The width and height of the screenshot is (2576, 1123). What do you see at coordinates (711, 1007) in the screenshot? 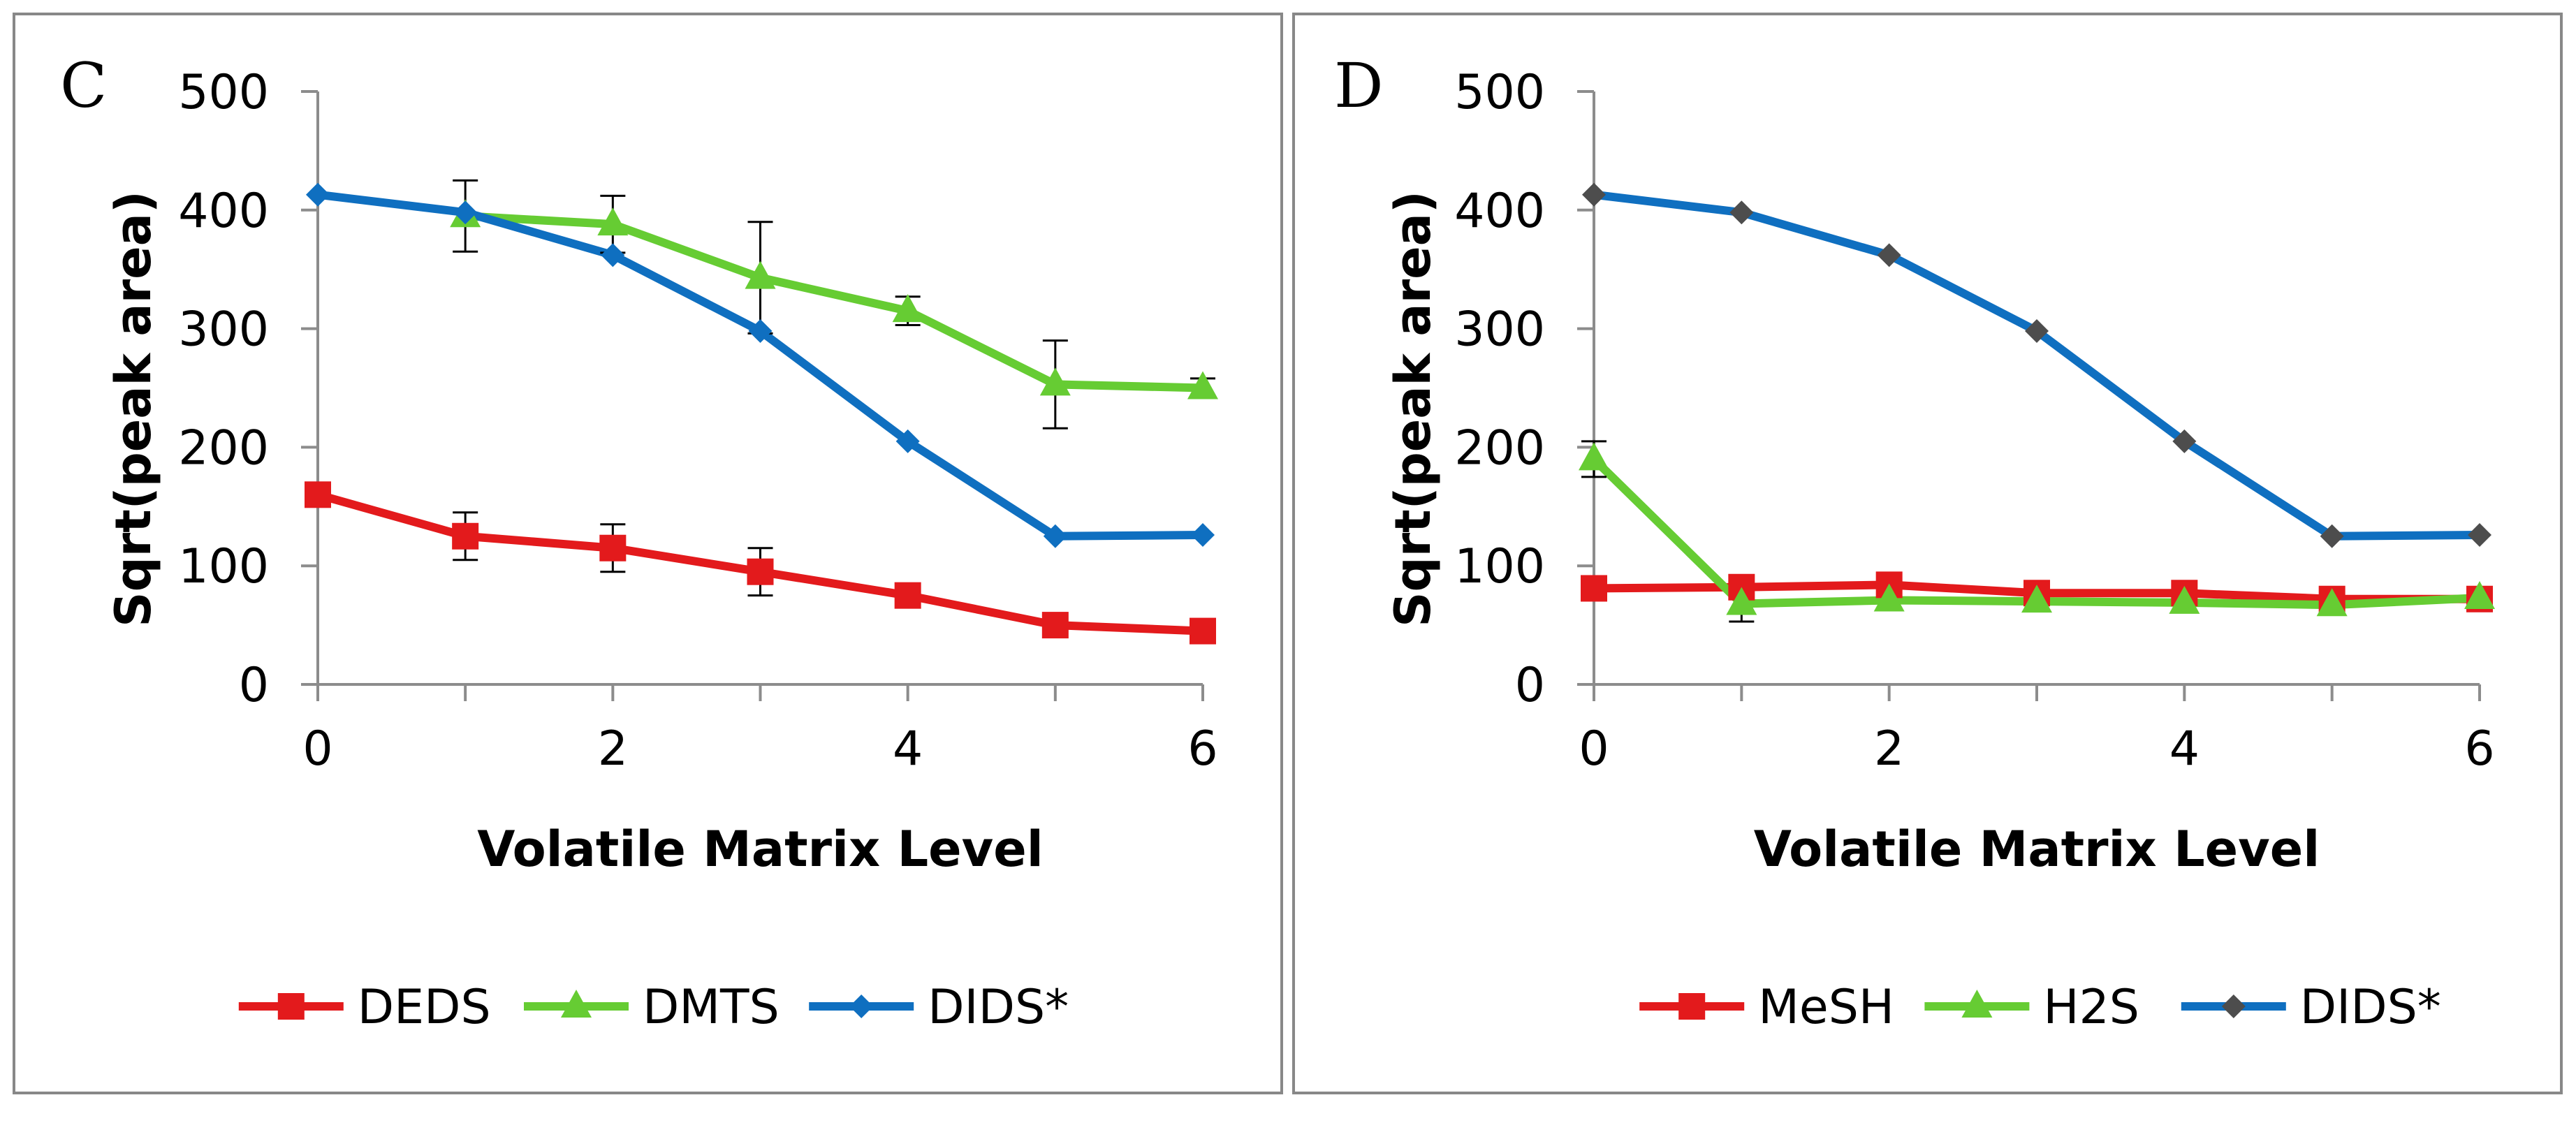
I see `legend-label-dmts: DMTS` at bounding box center [711, 1007].